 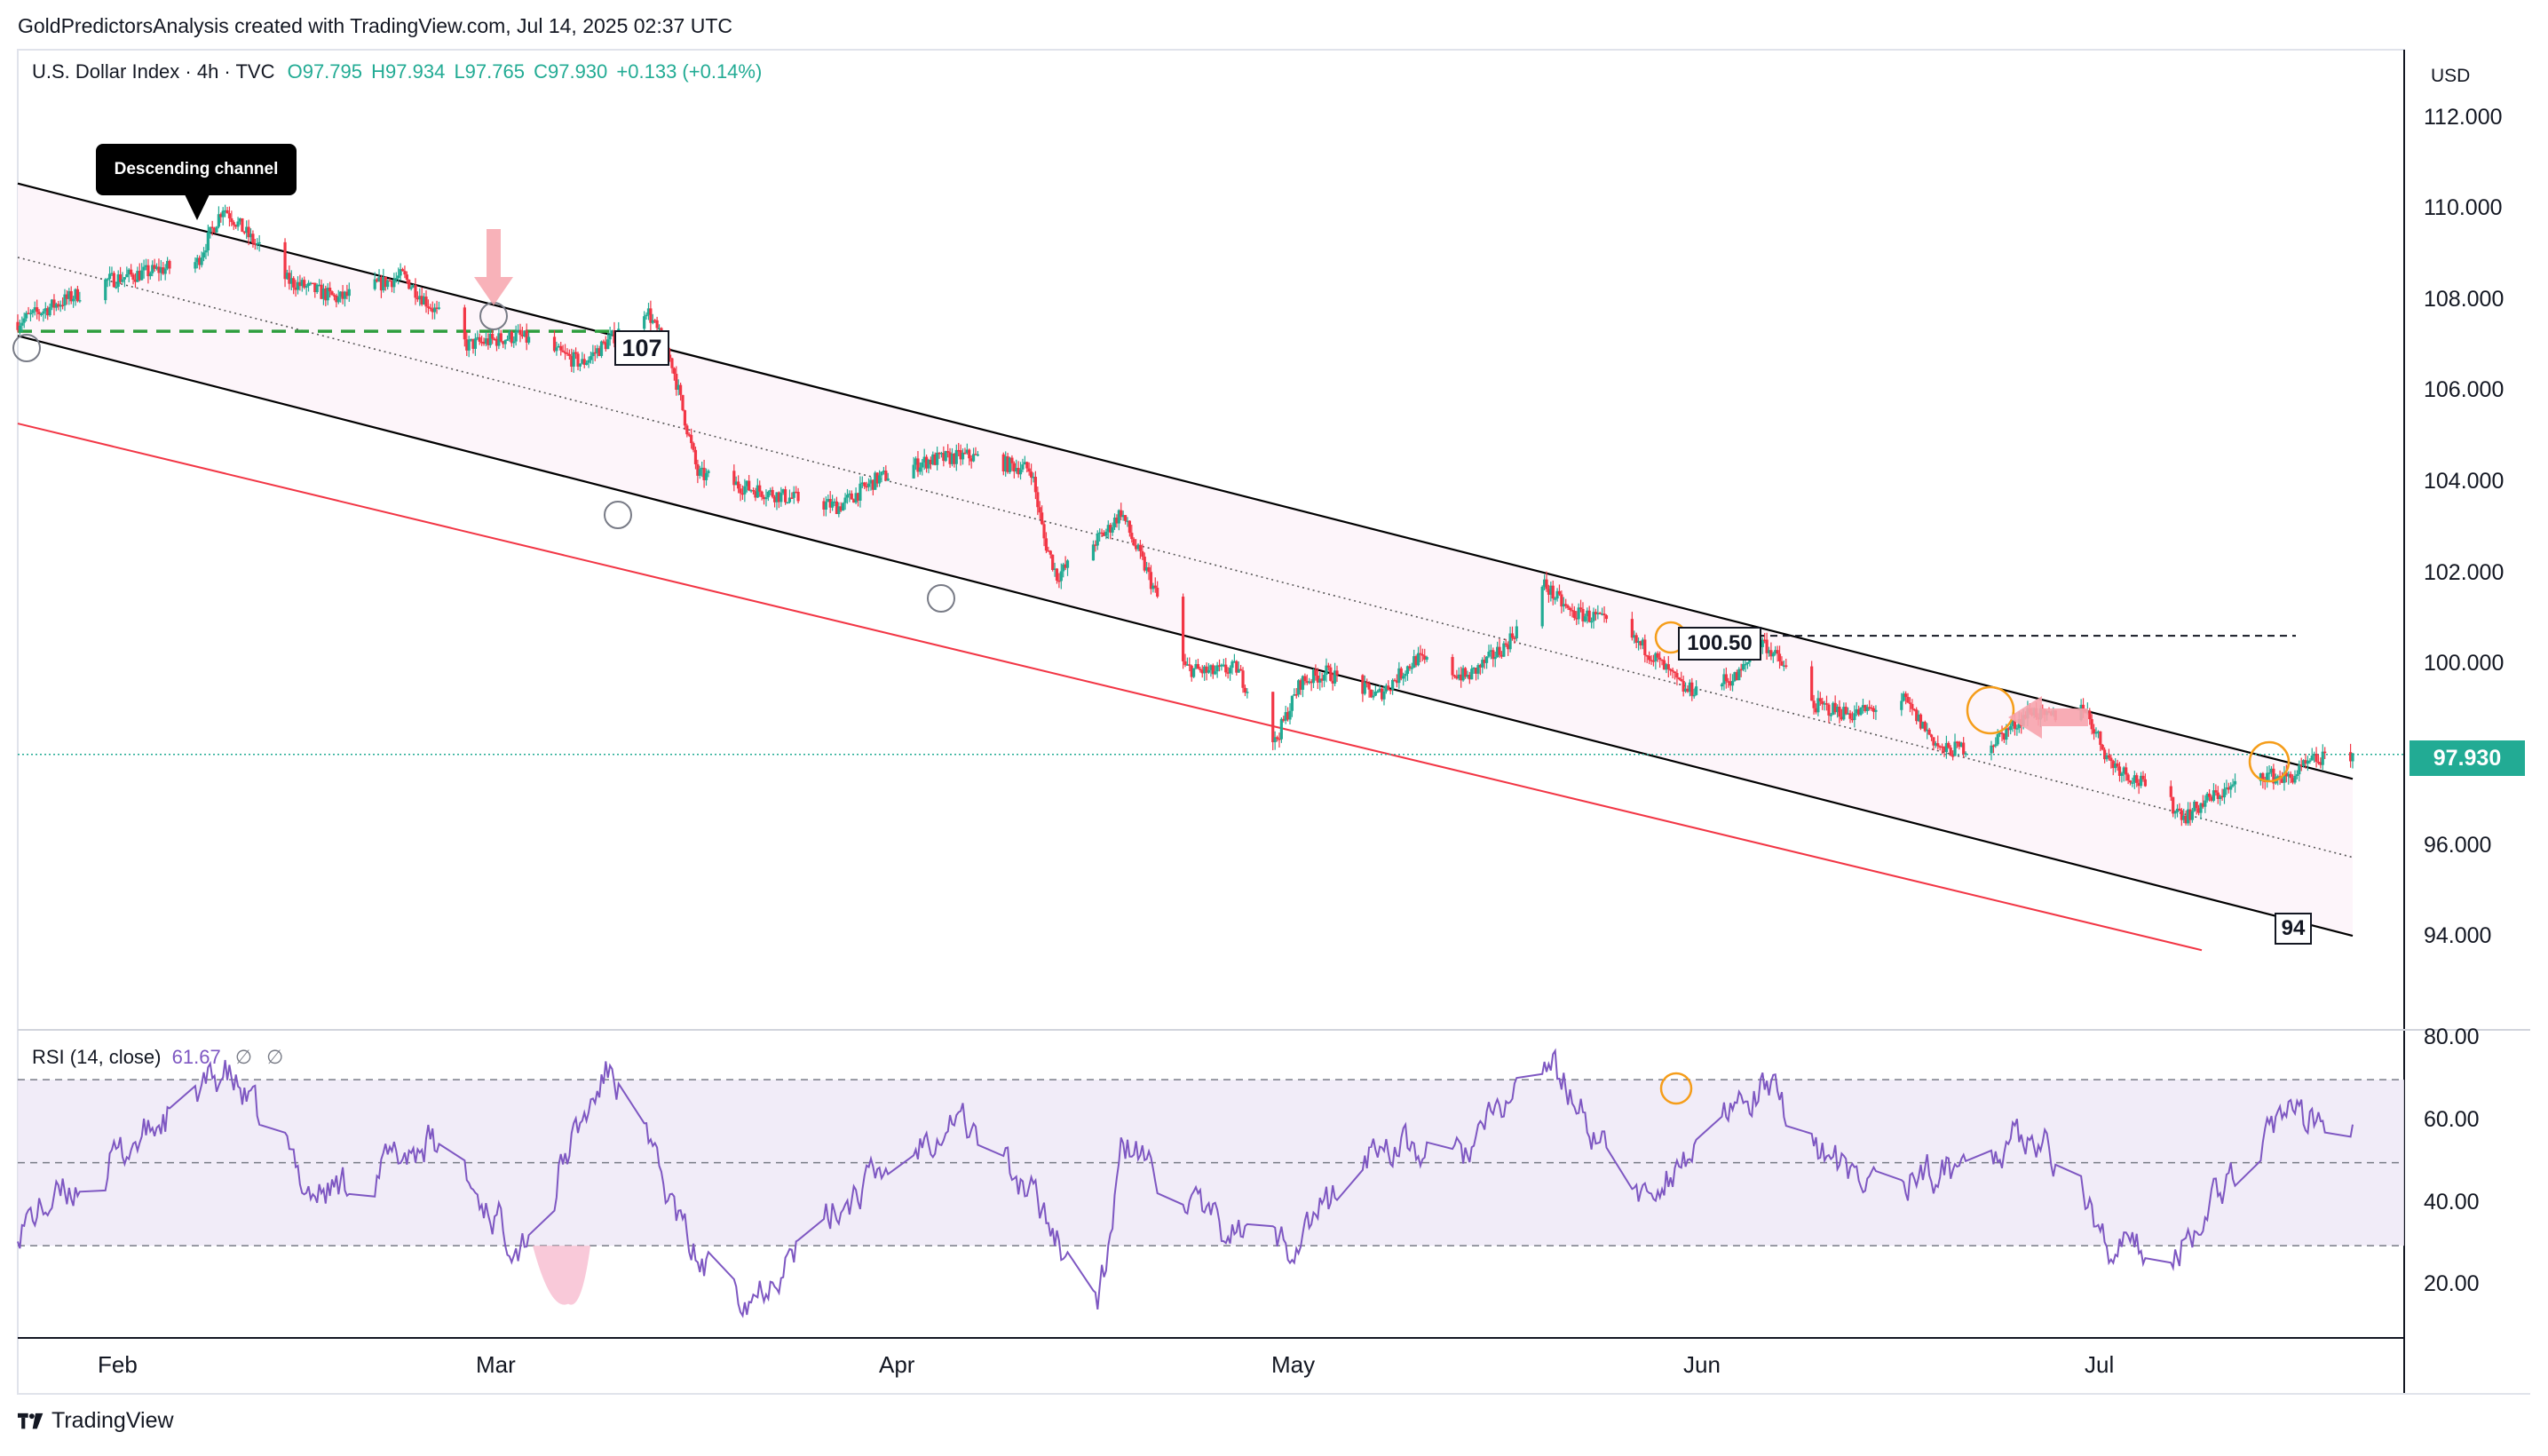 I want to click on tradingview-brand: TradingView, so click(x=96, y=1421).